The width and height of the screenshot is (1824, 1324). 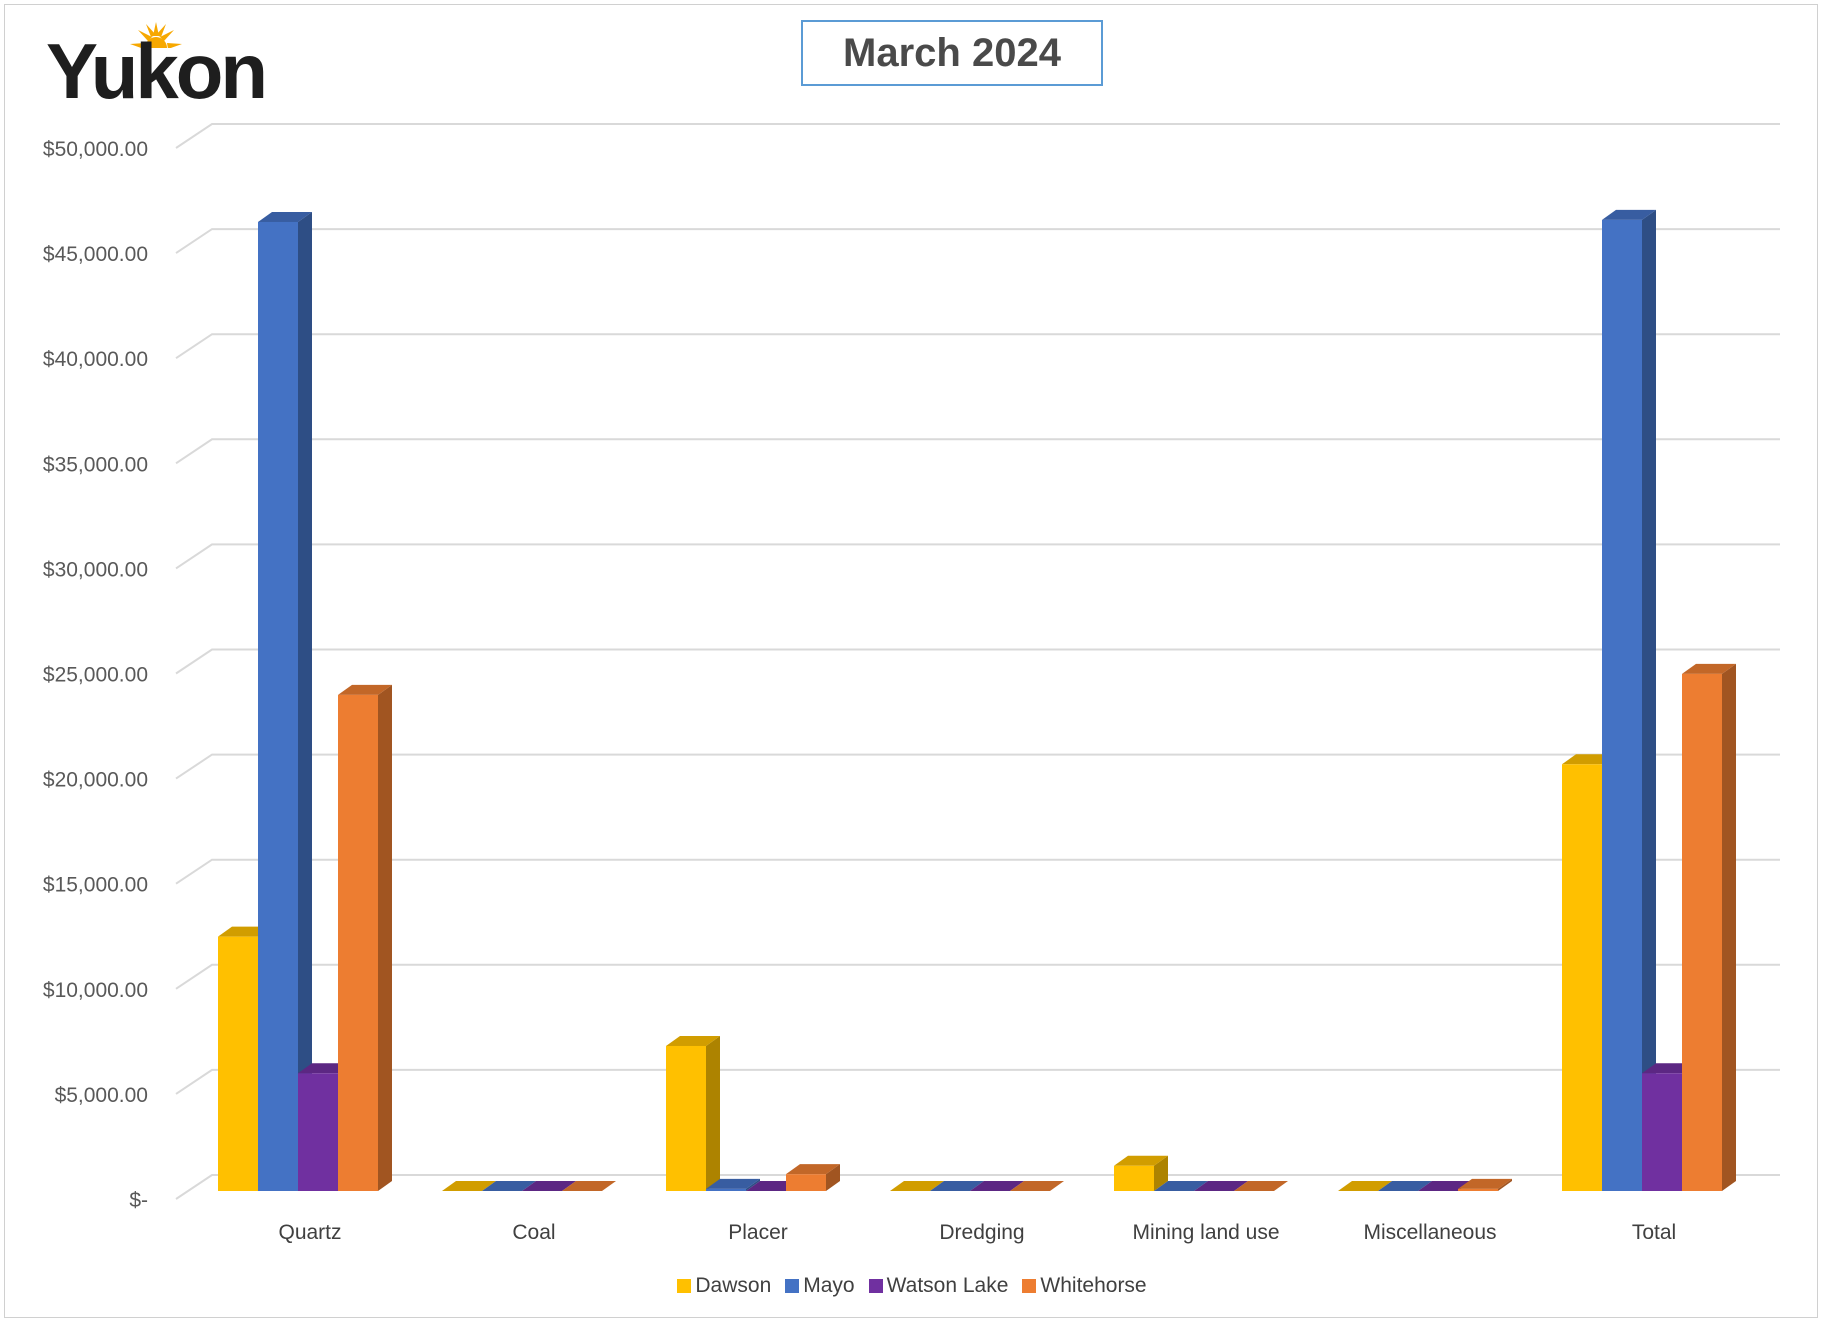 I want to click on legend-item: Watson Lake, so click(x=938, y=1286).